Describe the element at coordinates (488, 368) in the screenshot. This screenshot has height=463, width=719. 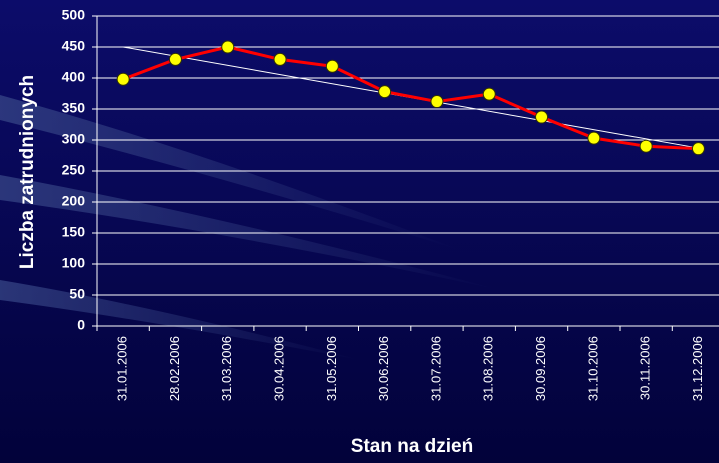
I see `x-tick-label: 31.08.2006` at that location.